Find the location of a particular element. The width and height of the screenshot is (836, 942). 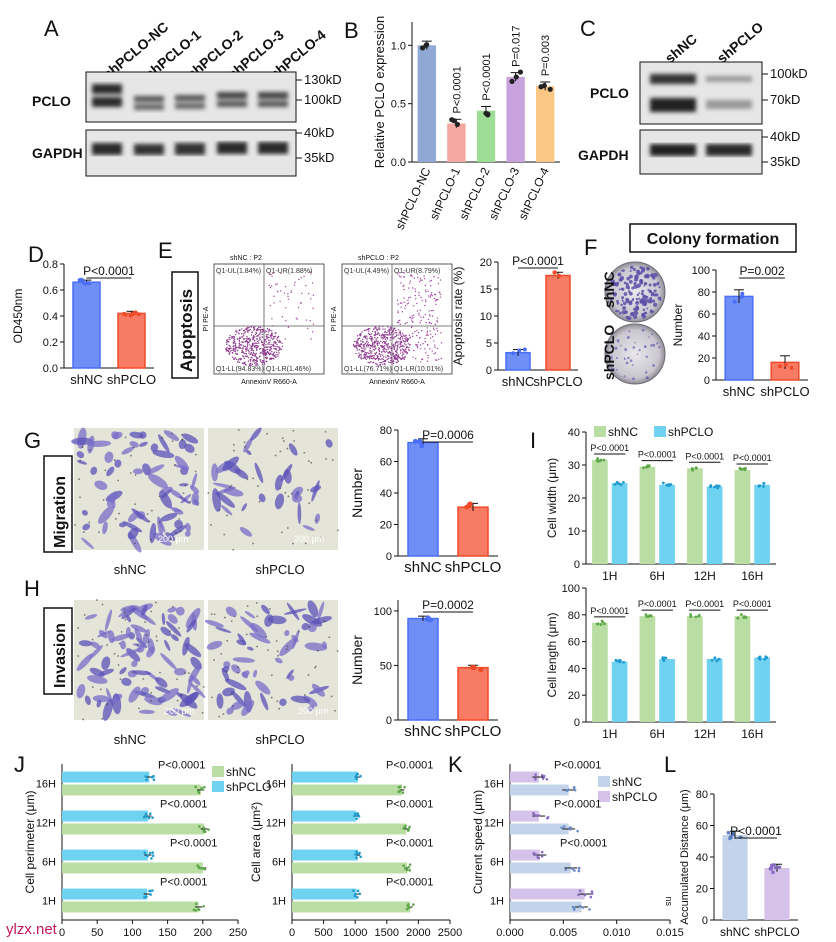

x-tick-label: 0.005 is located at coordinates (564, 933).